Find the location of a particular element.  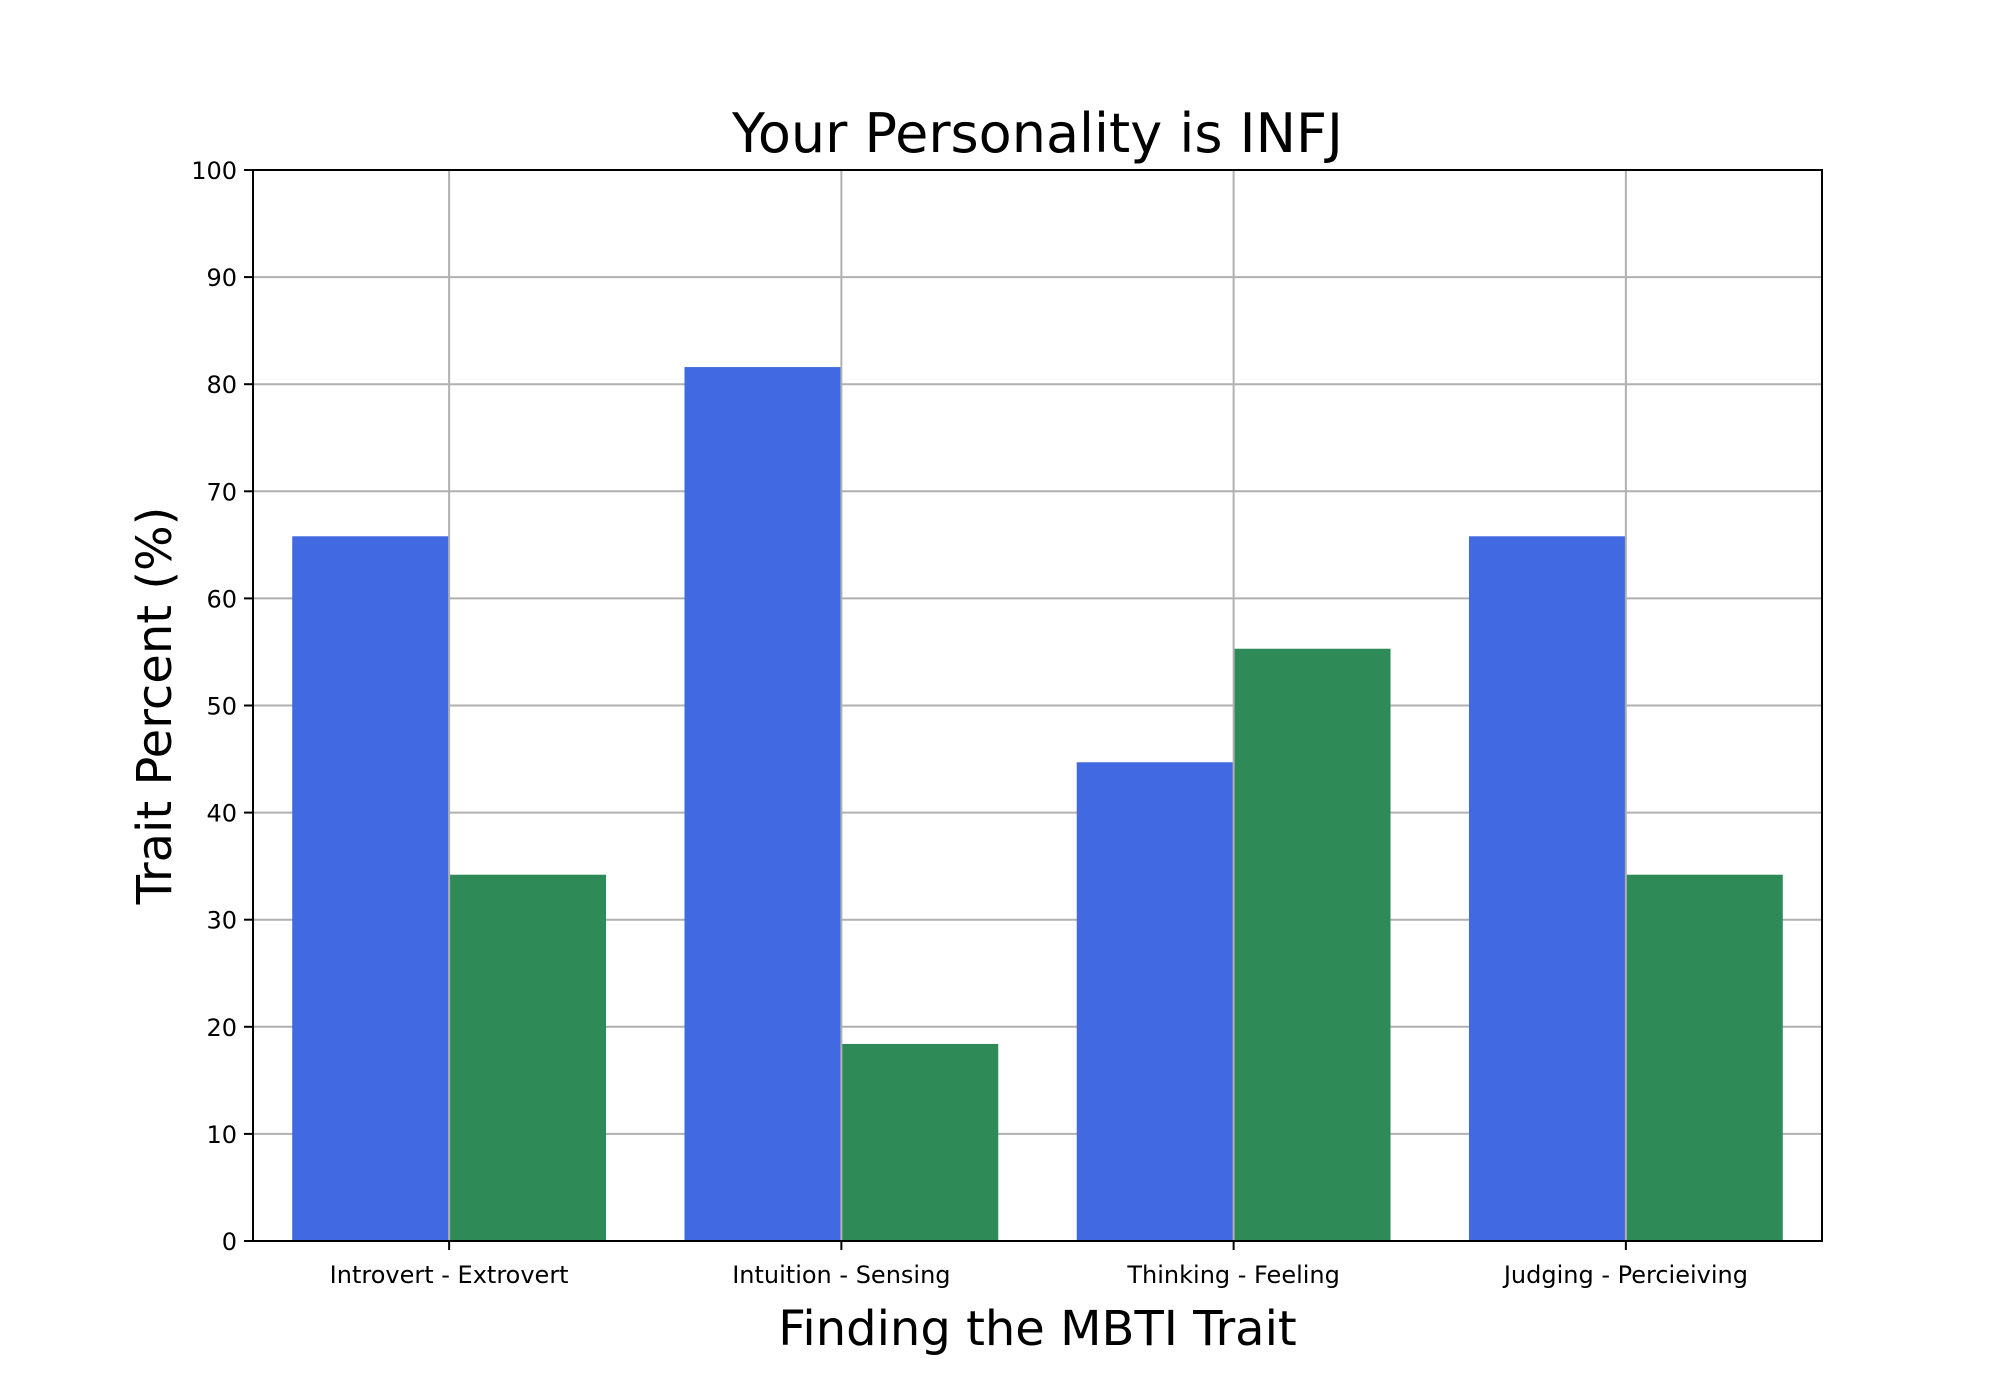

y-tick-label: 50 is located at coordinates (221, 707).